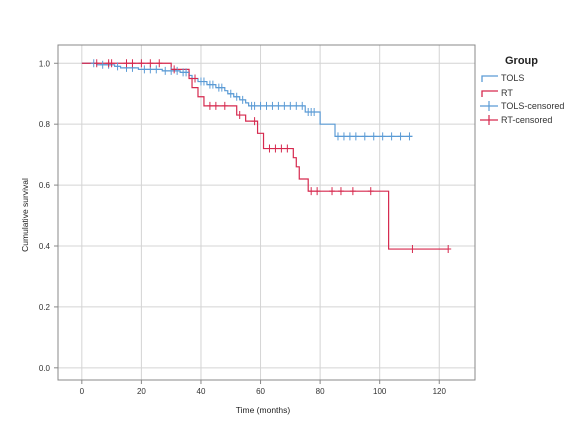  Describe the element at coordinates (320, 391) in the screenshot. I see `x-tick-label: 80` at that location.